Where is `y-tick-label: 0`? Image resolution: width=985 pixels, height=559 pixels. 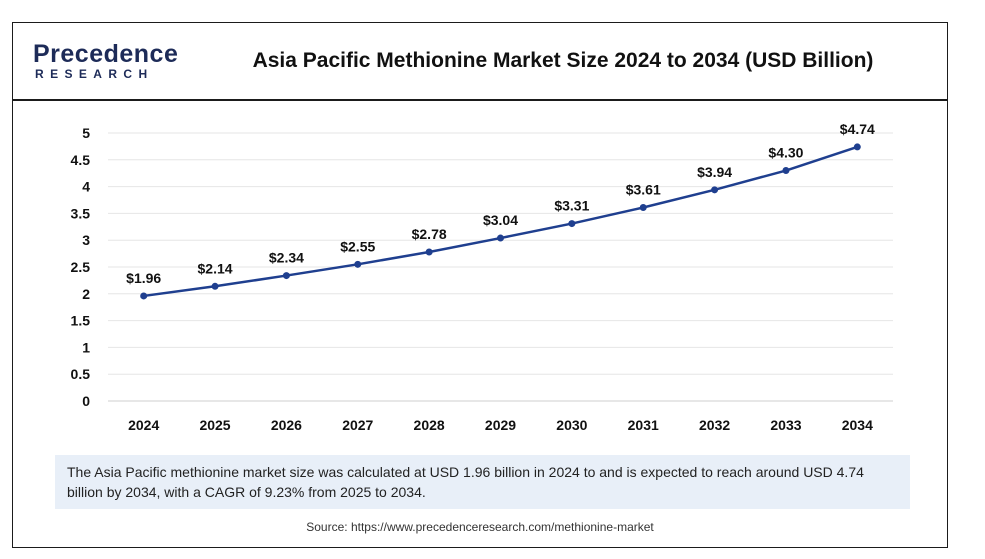
y-tick-label: 0 is located at coordinates (86, 401).